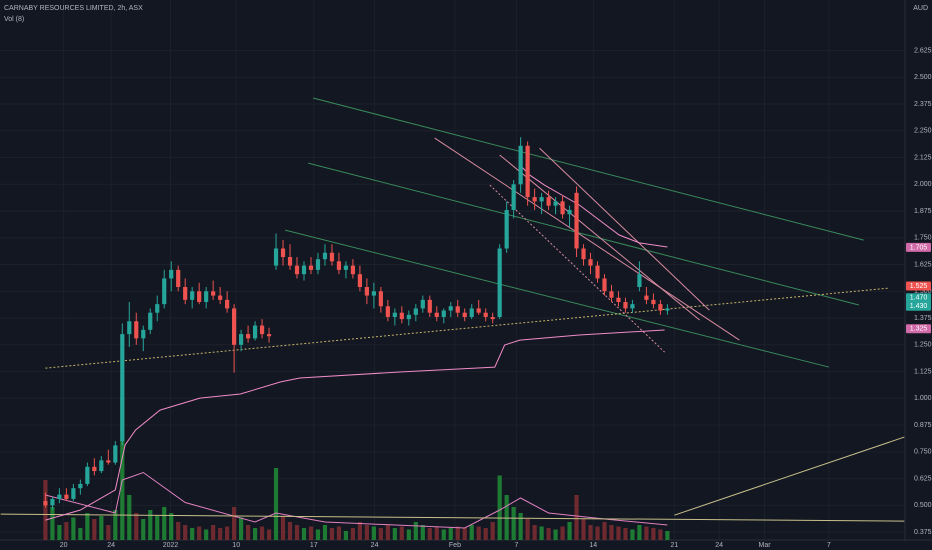 The image size is (932, 550). Describe the element at coordinates (923, 77) in the screenshot. I see `y-tick-label: 2.500` at that location.